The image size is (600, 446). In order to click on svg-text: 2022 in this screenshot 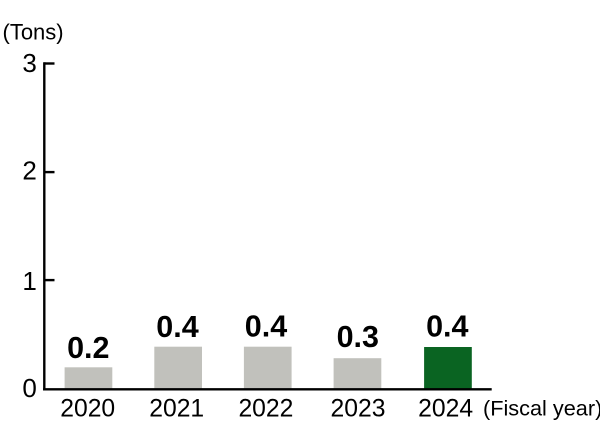, I will do `click(265, 408)`.